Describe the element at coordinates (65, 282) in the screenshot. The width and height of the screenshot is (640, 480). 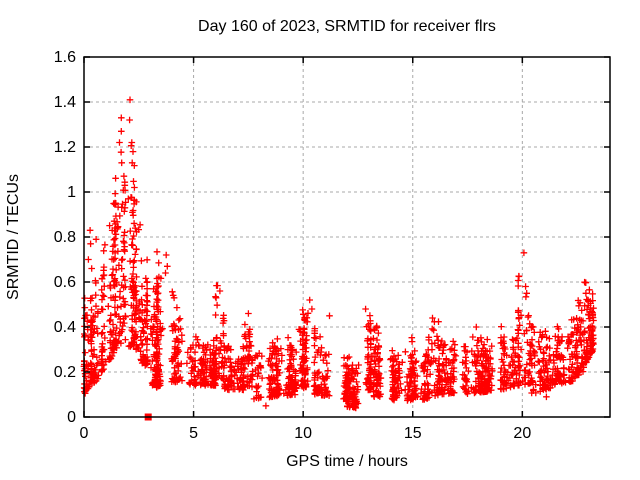
I see `y-tick-label: 0.6` at that location.